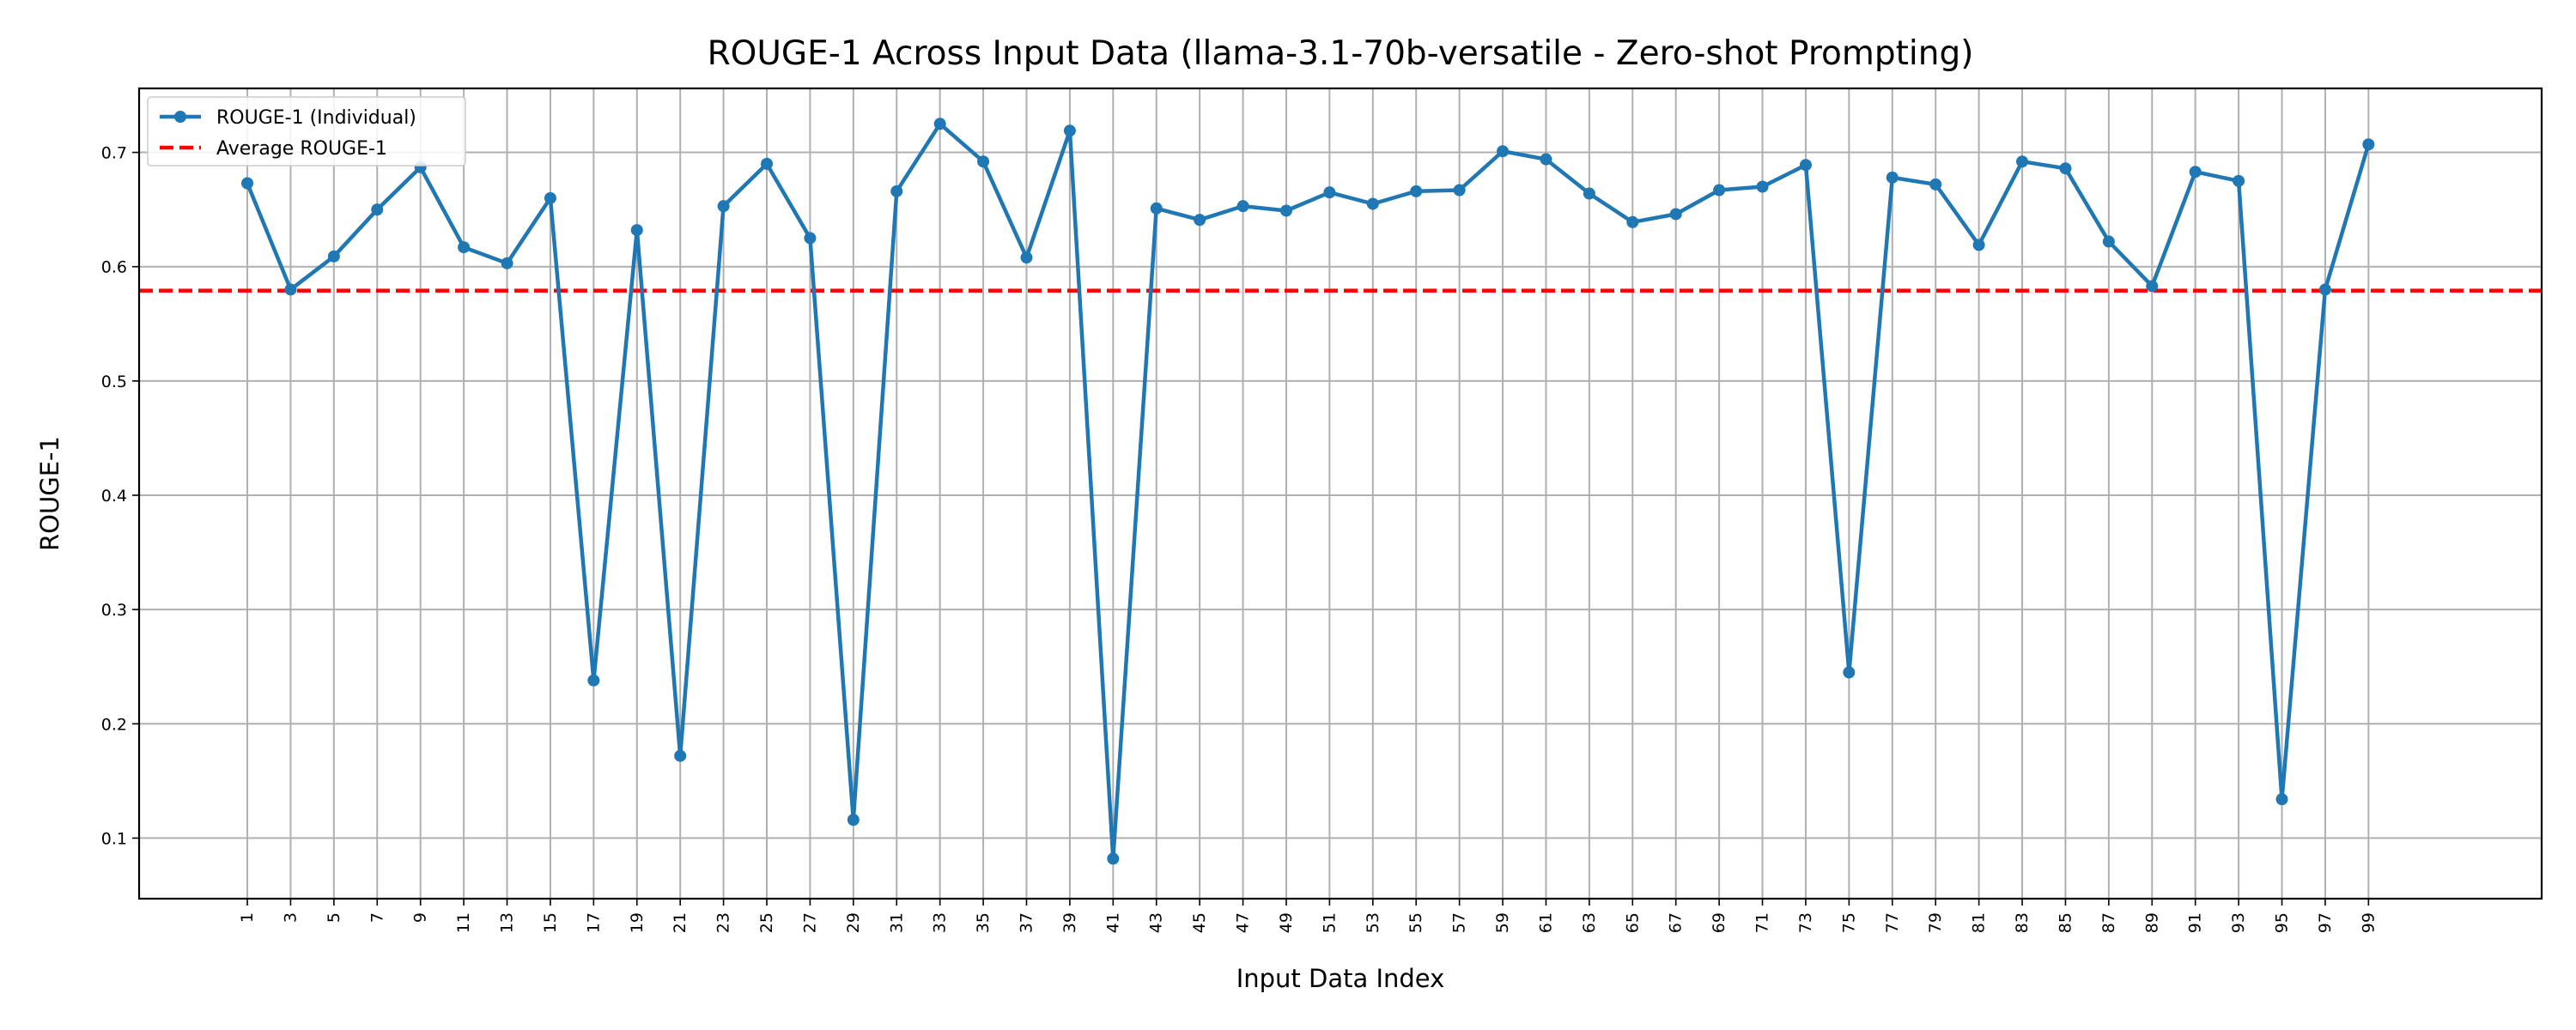 Image resolution: width=2576 pixels, height=1030 pixels. I want to click on x-tick-label: 63, so click(1590, 922).